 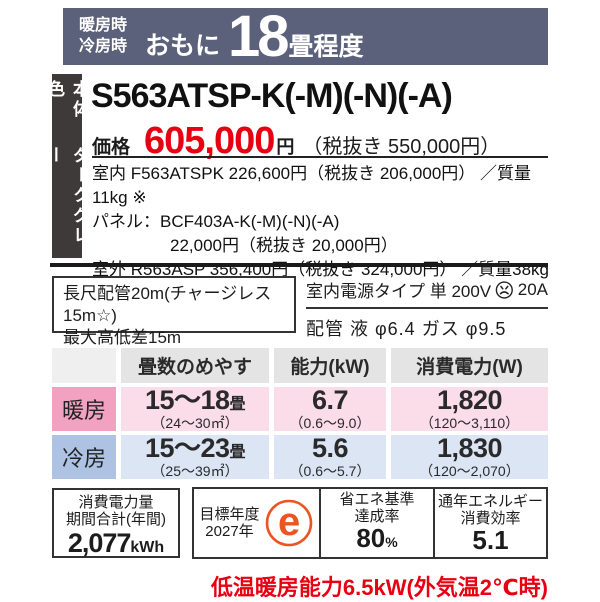 I want to click on body-color-title: 本体色, so click(x=67, y=100).